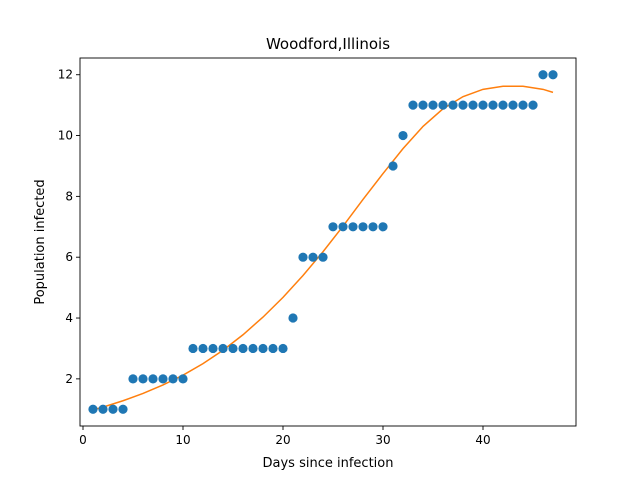 The height and width of the screenshot is (480, 640). What do you see at coordinates (328, 463) in the screenshot?
I see `x-axis-label: Days since infection` at bounding box center [328, 463].